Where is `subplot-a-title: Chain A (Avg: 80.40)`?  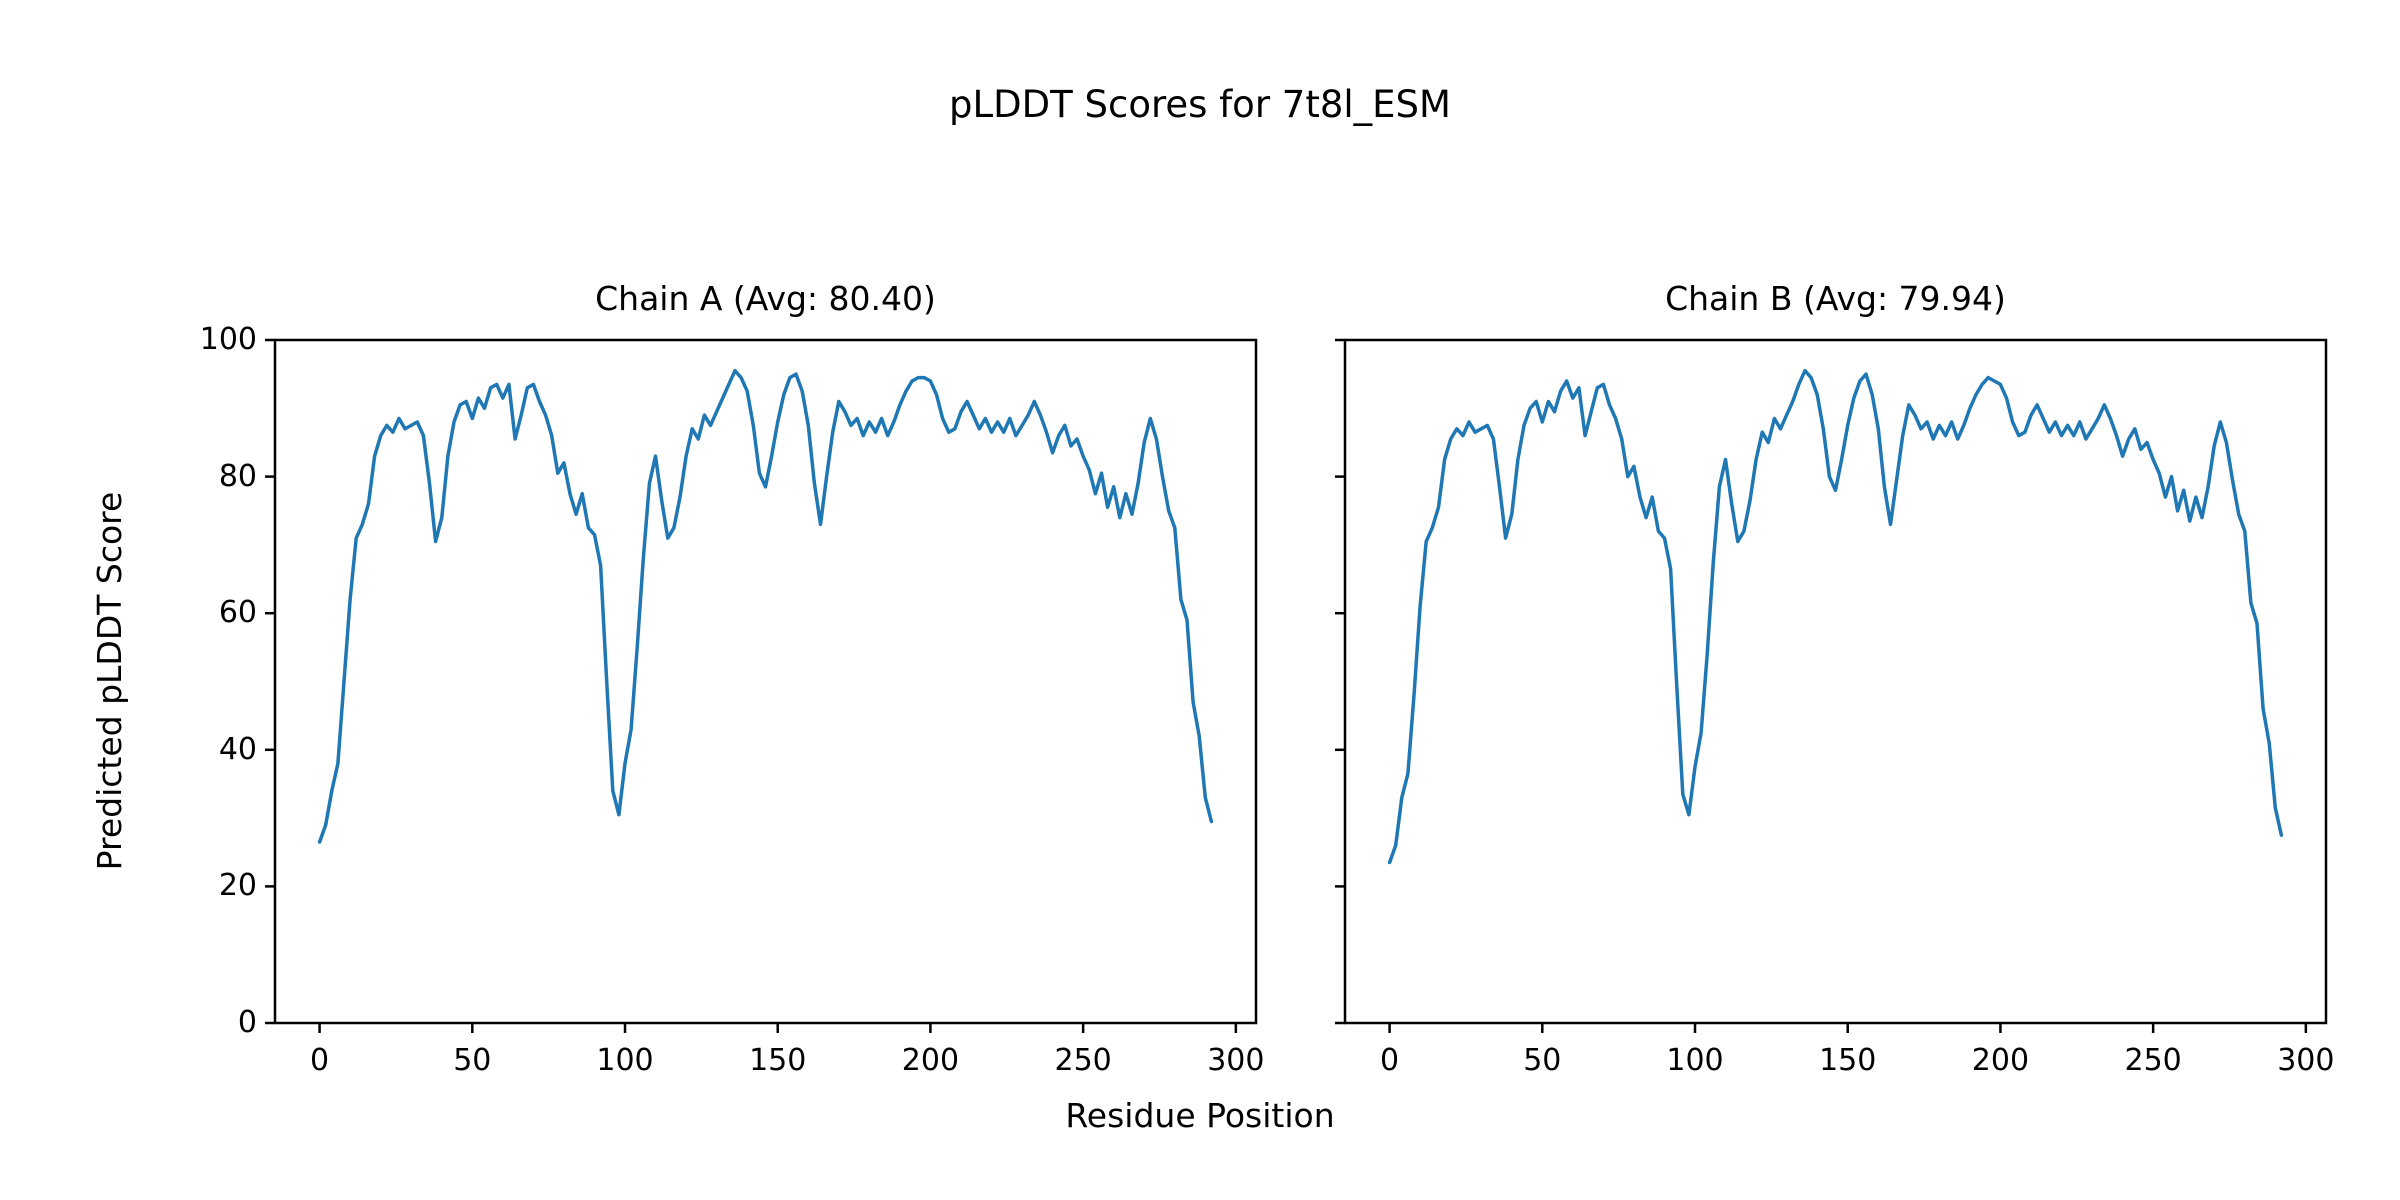
subplot-a-title: Chain A (Avg: 80.40) is located at coordinates (765, 298).